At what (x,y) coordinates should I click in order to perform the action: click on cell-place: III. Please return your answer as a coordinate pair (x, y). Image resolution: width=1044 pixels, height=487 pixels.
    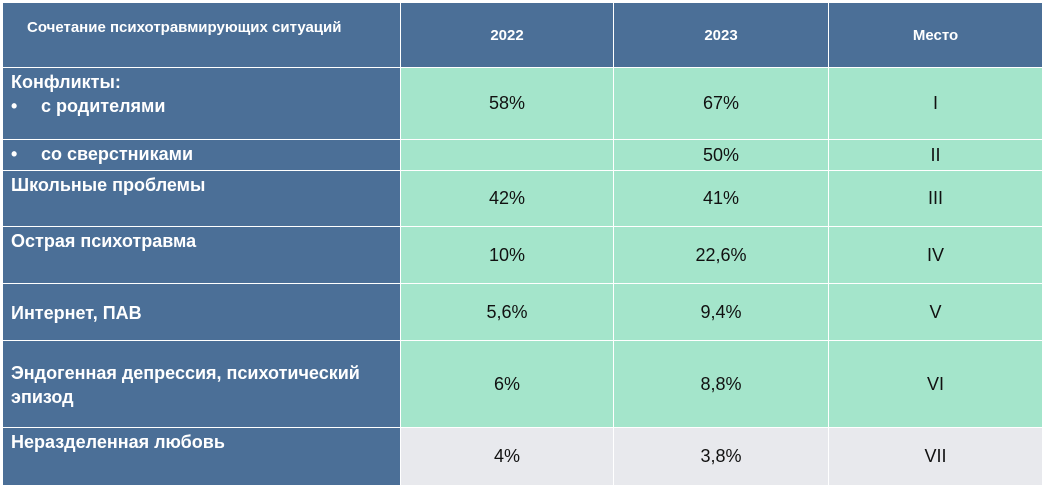
    Looking at the image, I should click on (935, 198).